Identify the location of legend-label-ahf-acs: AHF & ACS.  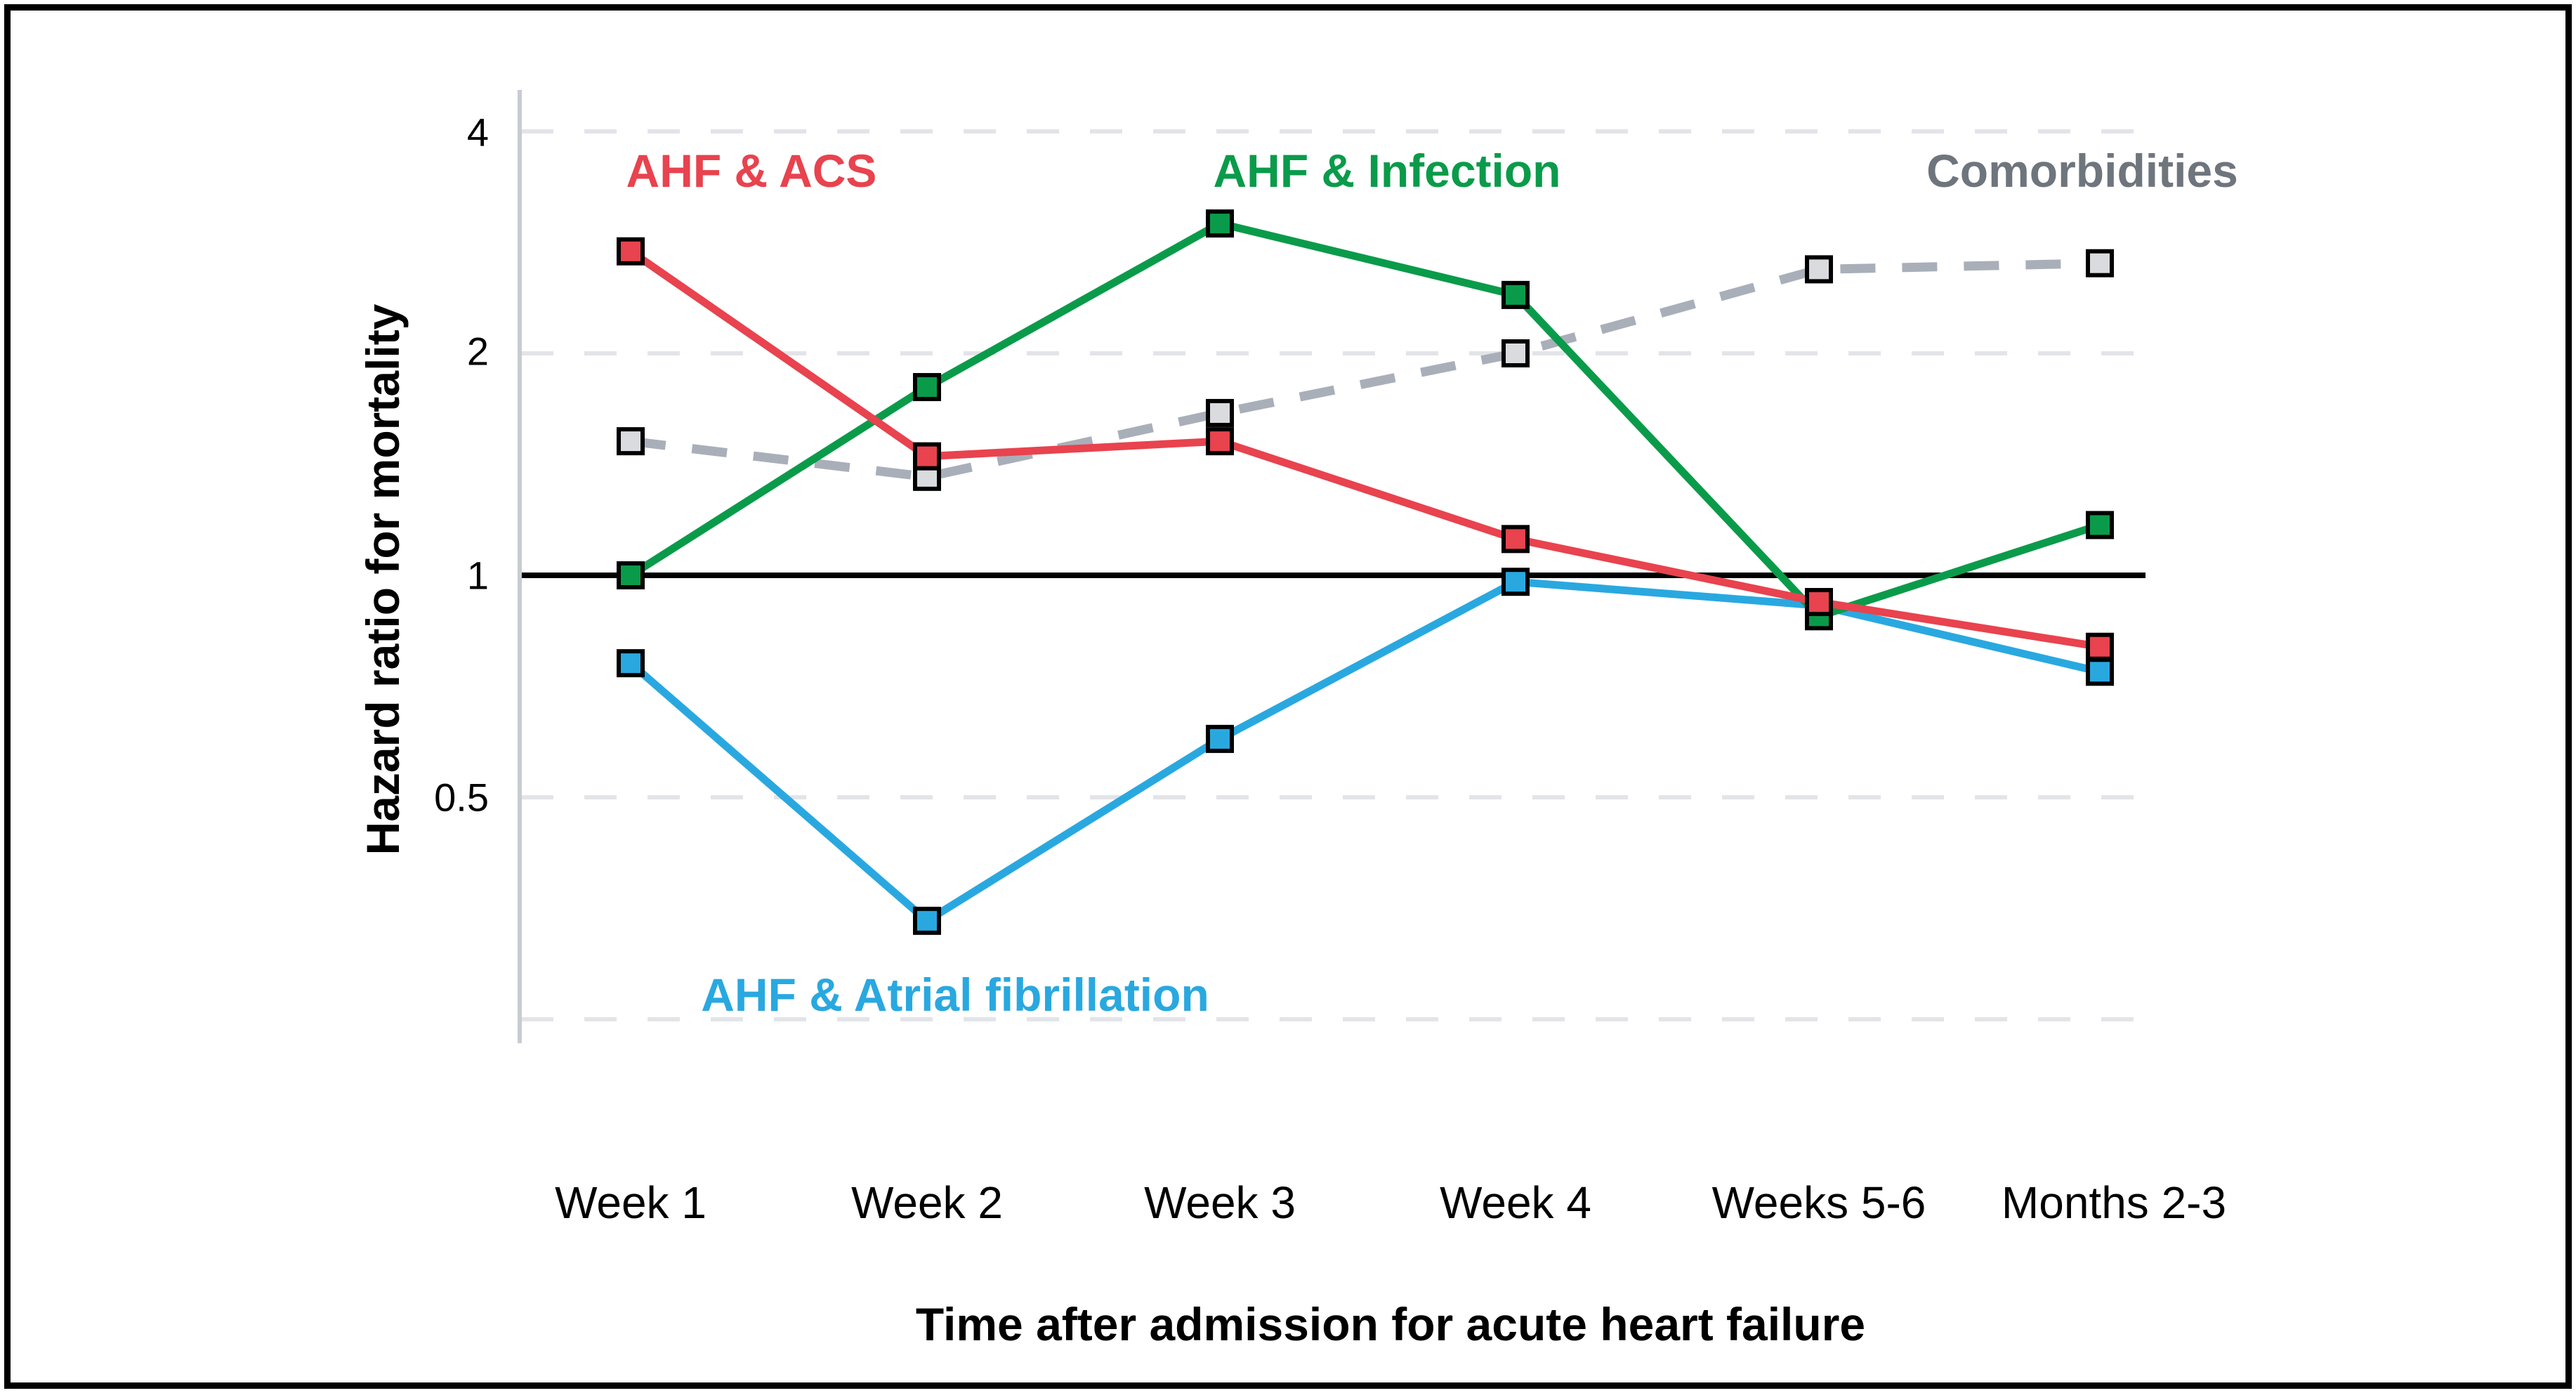
(752, 171).